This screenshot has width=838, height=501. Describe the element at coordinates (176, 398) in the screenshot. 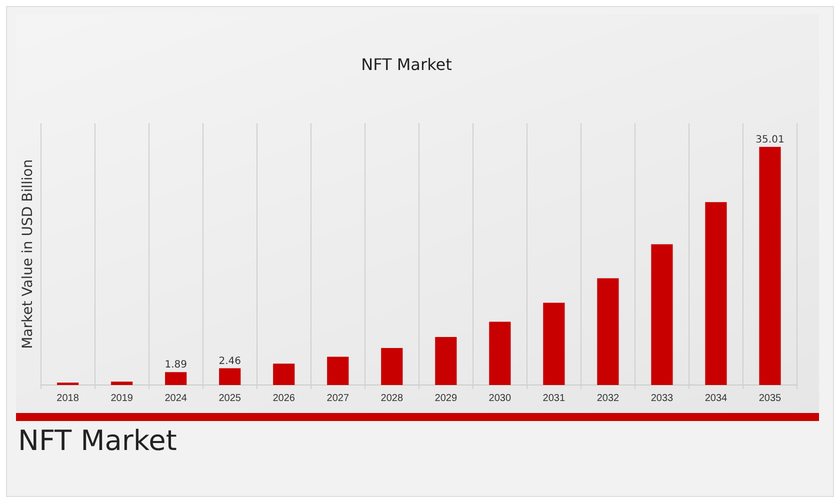

I see `x-tick-label: 2024` at that location.